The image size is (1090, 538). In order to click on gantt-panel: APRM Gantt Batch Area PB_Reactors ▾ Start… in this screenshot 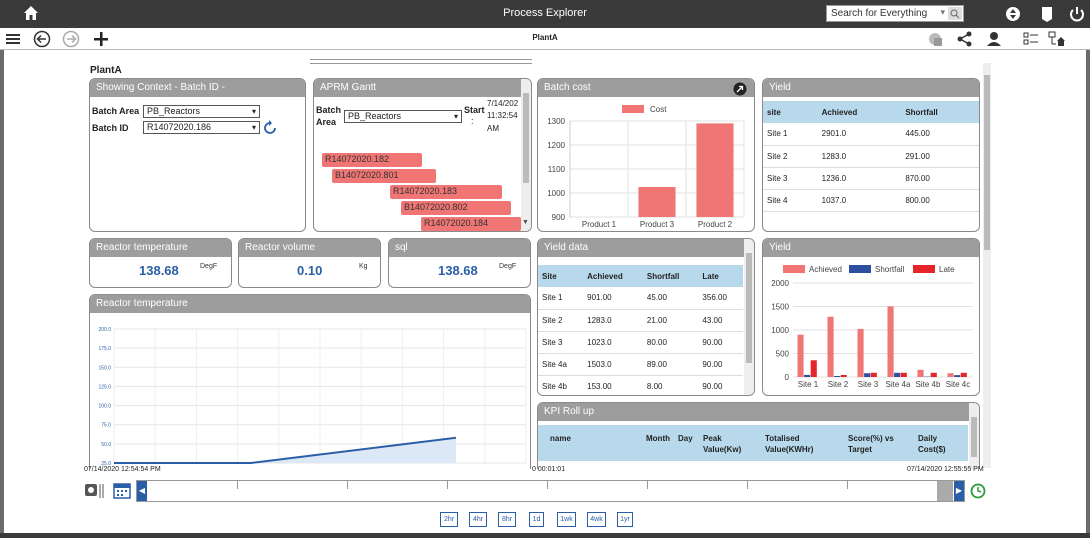, I will do `click(422, 155)`.